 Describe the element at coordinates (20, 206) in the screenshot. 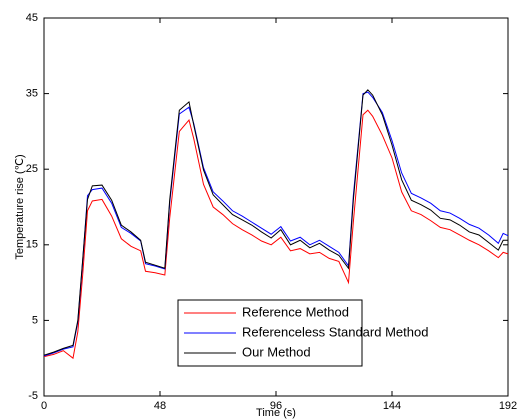

I see `y-axis-label: Temperature rise (℃)` at that location.